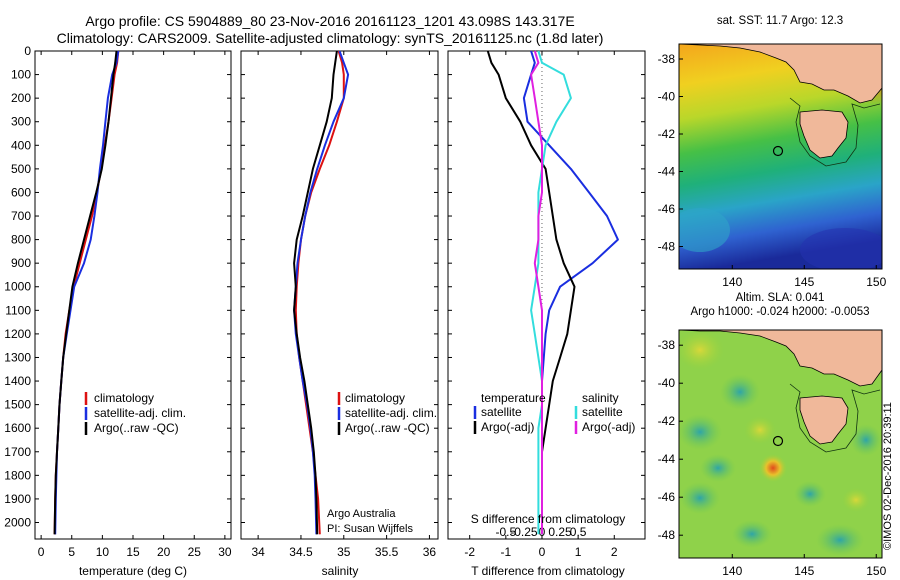 Image resolution: width=900 pixels, height=580 pixels. Describe the element at coordinates (780, 298) in the screenshot. I see `sla-map-title-1: Altim. SLA: 0.041` at that location.